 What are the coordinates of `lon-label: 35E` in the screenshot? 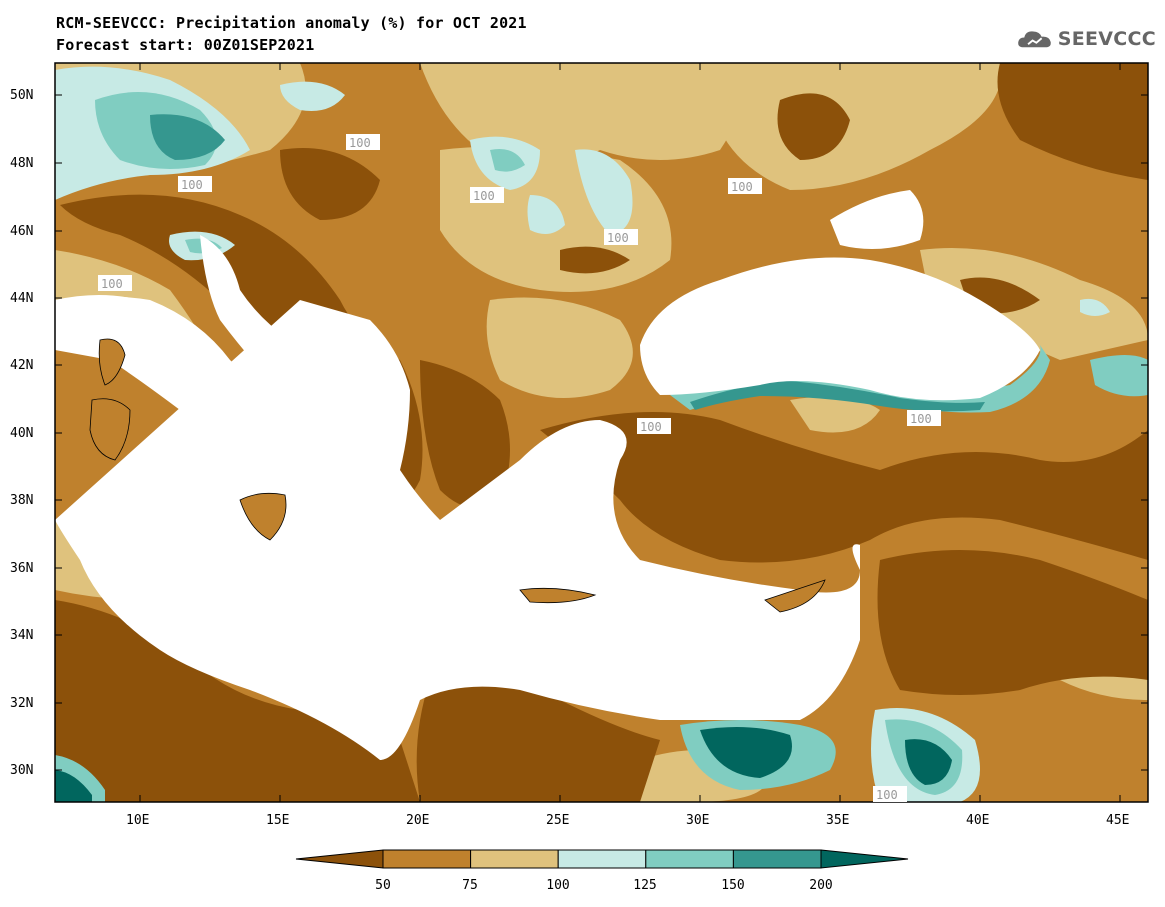 It's located at (837, 820).